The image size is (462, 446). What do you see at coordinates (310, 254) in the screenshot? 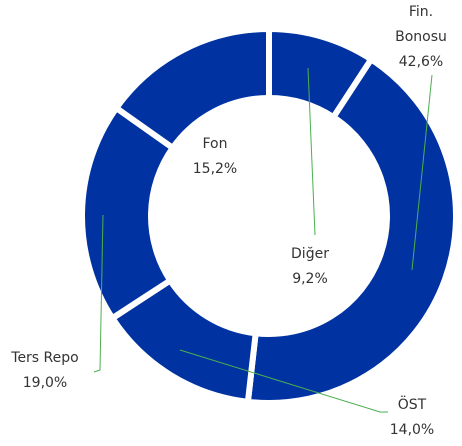
I see `category-label: Diğer` at bounding box center [310, 254].